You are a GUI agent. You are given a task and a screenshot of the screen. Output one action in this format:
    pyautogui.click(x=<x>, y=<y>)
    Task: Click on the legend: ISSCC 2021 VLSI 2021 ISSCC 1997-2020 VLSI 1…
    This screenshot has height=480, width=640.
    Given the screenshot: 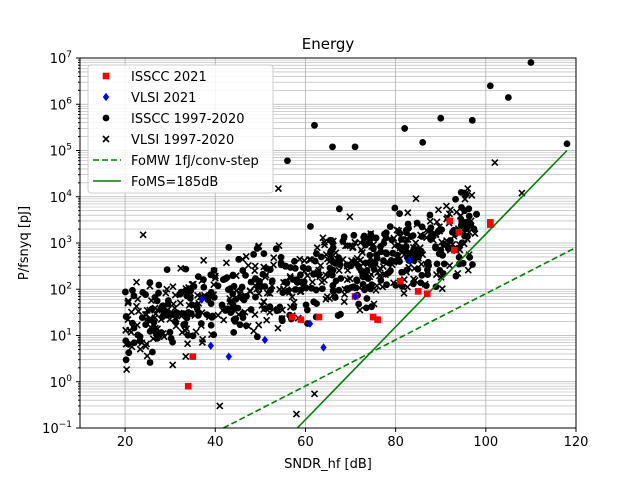 What is the action you would take?
    pyautogui.click(x=180, y=129)
    